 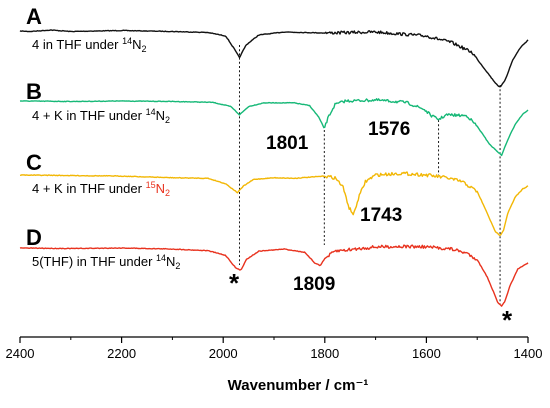 What do you see at coordinates (274, 275) in the screenshot?
I see `spectrum-trace-d` at bounding box center [274, 275].